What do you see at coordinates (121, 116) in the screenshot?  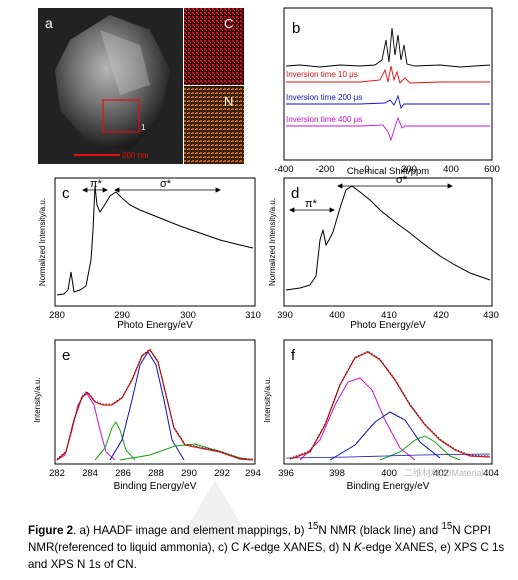 I see `selection-box` at bounding box center [121, 116].